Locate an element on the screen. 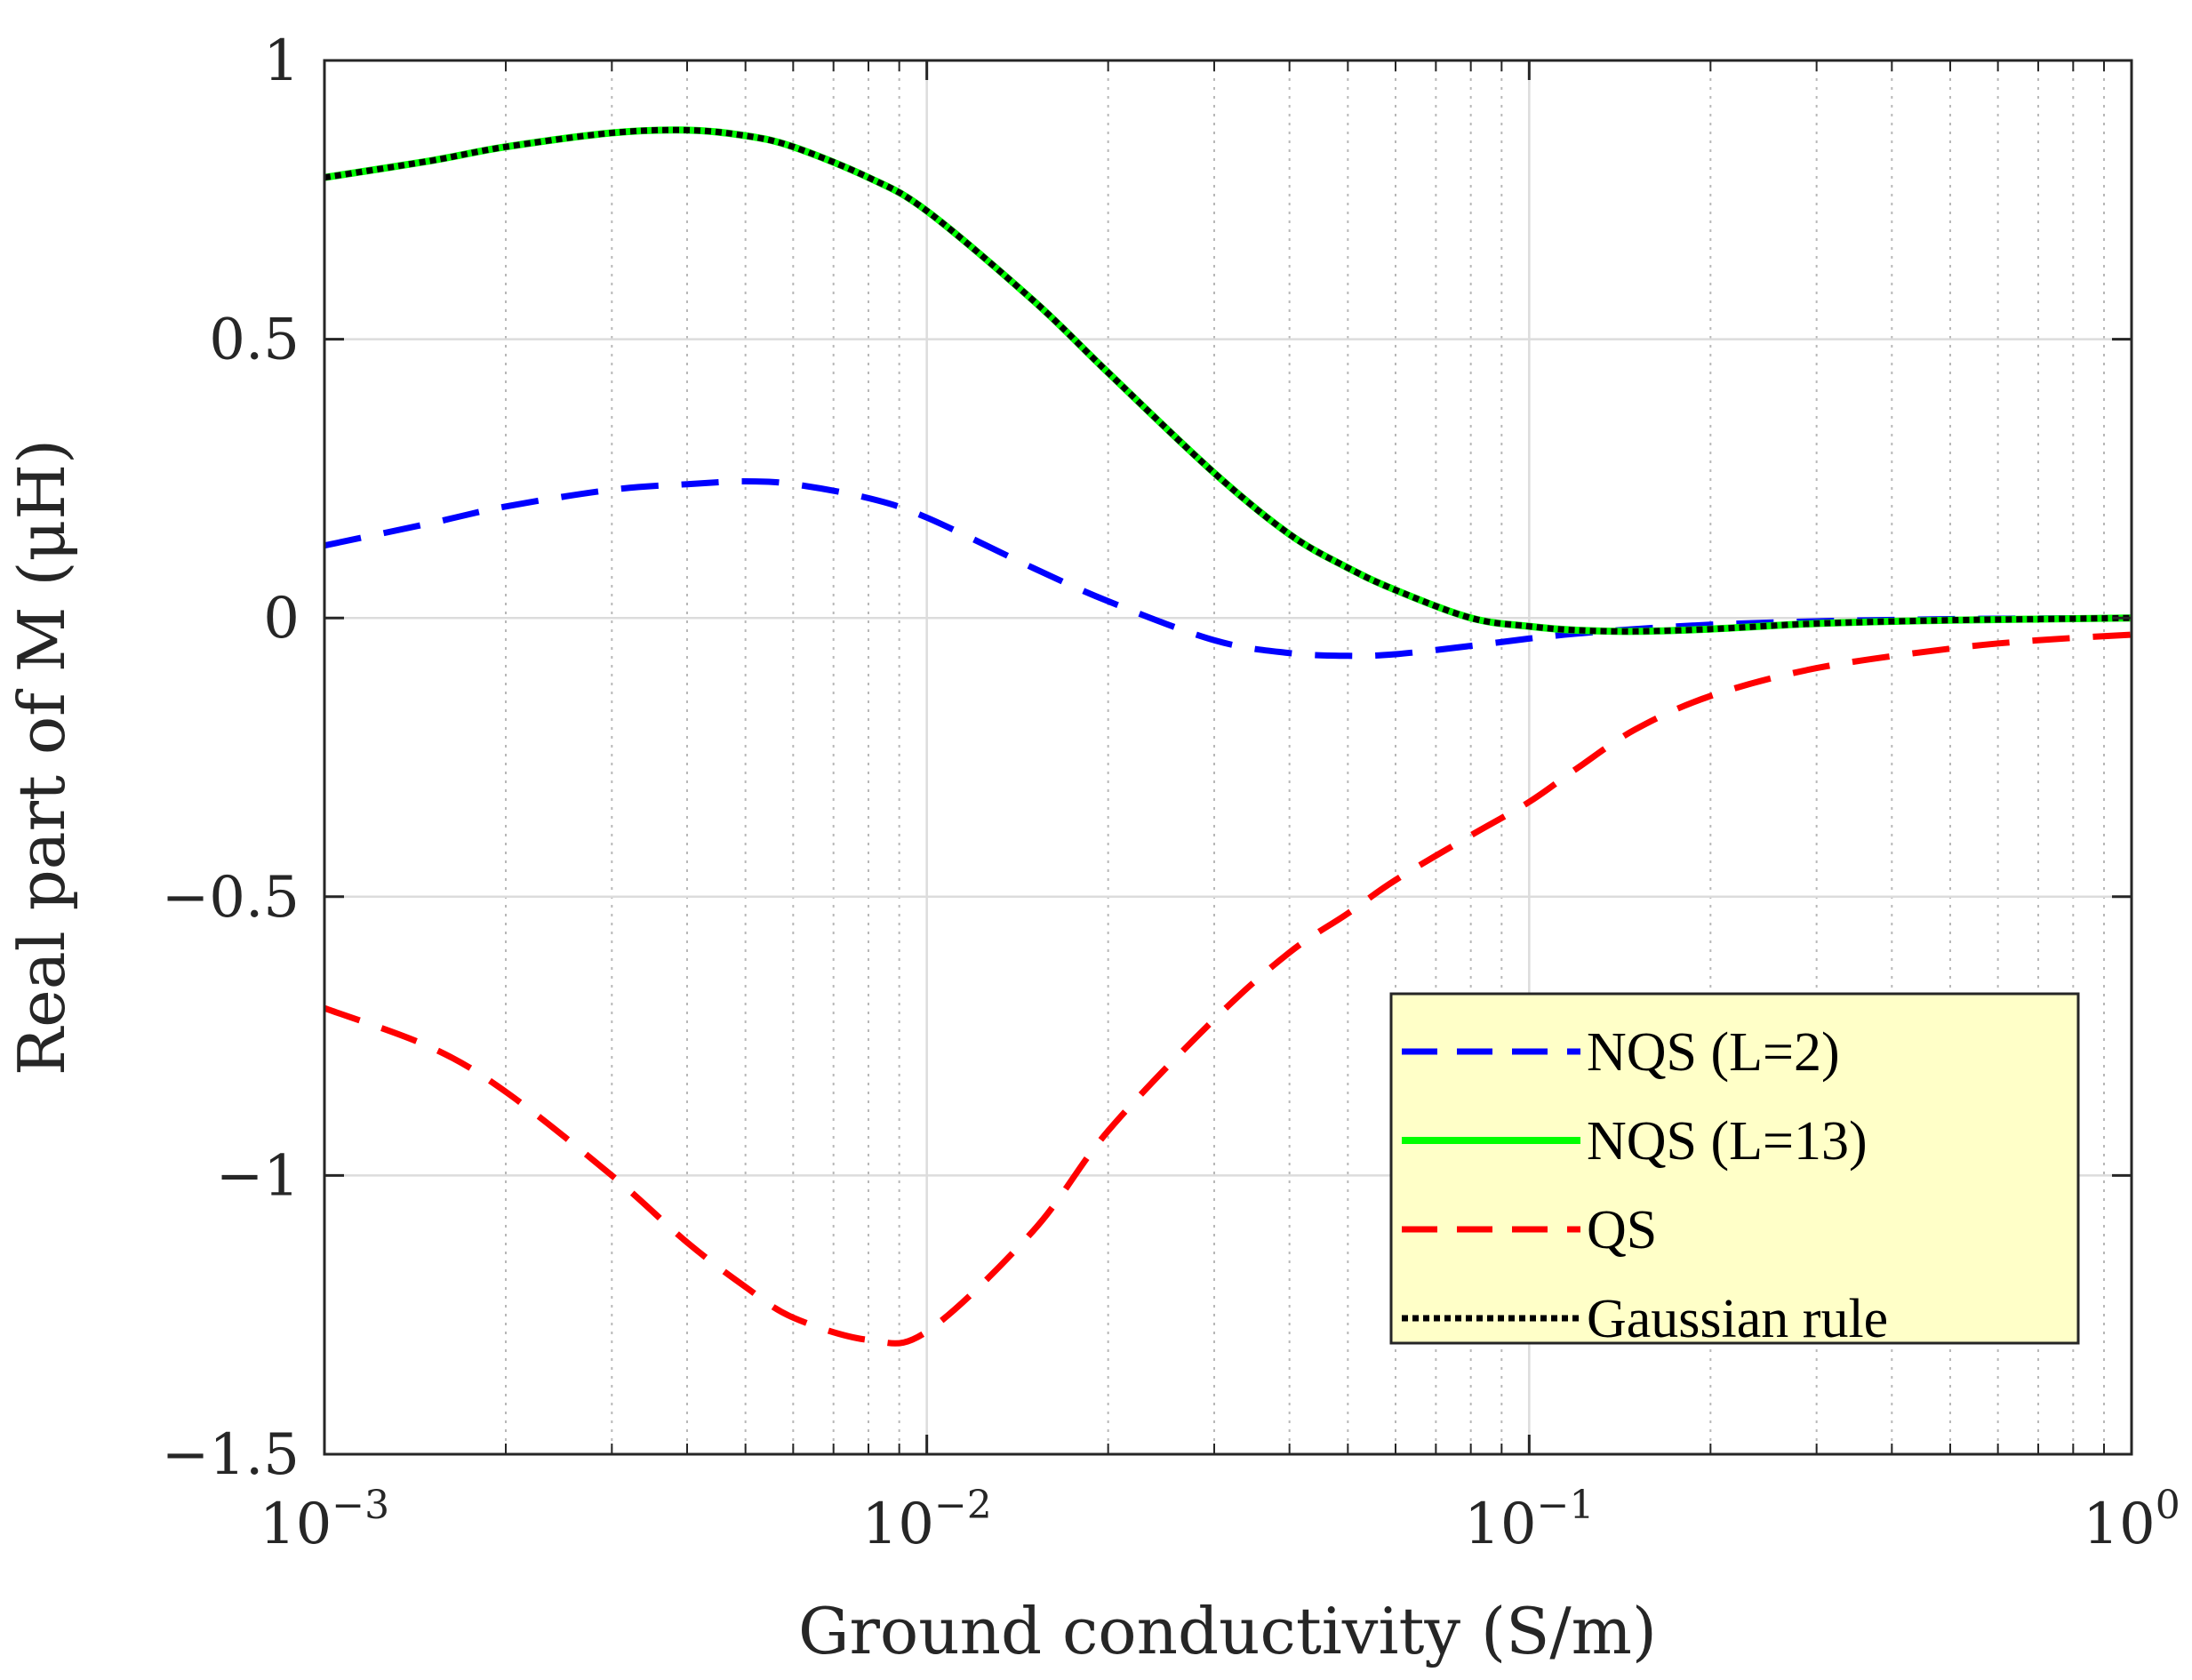  legend-label-qs: QS is located at coordinates (1622, 1230).